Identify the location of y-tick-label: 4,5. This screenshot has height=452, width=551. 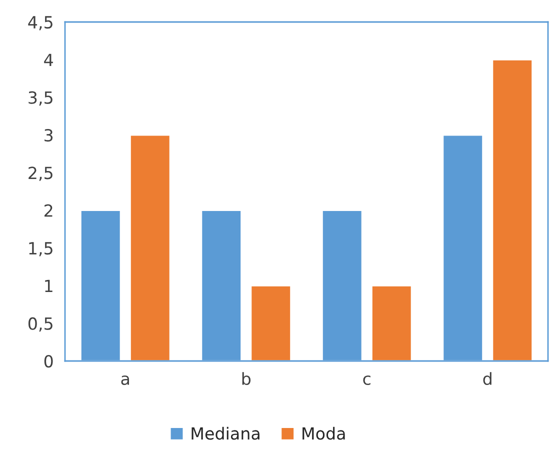
(40, 23).